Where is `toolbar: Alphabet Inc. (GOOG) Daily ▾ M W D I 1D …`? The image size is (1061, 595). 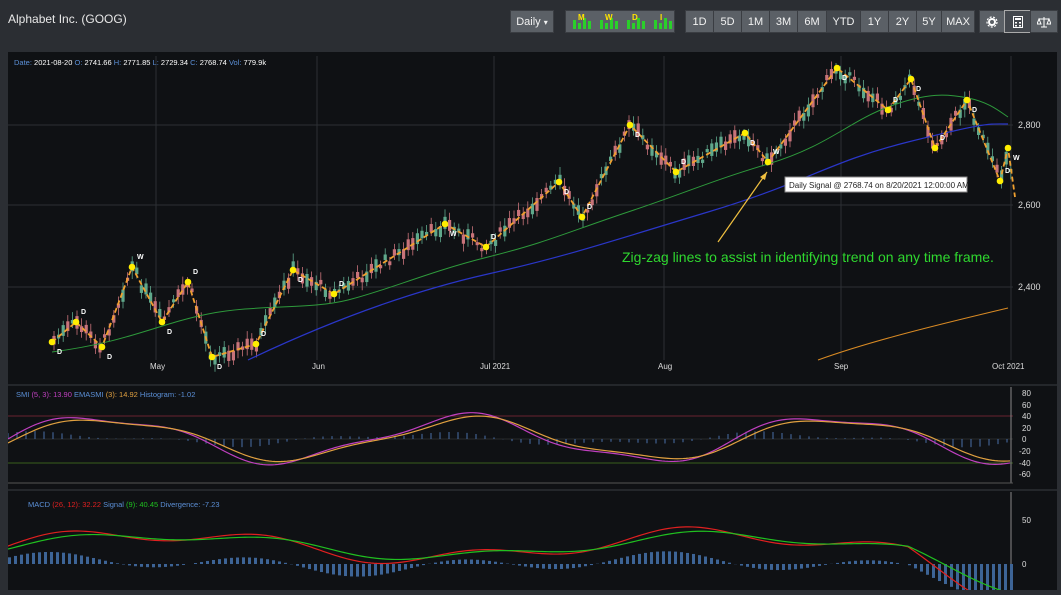
toolbar: Alphabet Inc. (GOOG) Daily ▾ M W D I 1D … is located at coordinates (530, 21).